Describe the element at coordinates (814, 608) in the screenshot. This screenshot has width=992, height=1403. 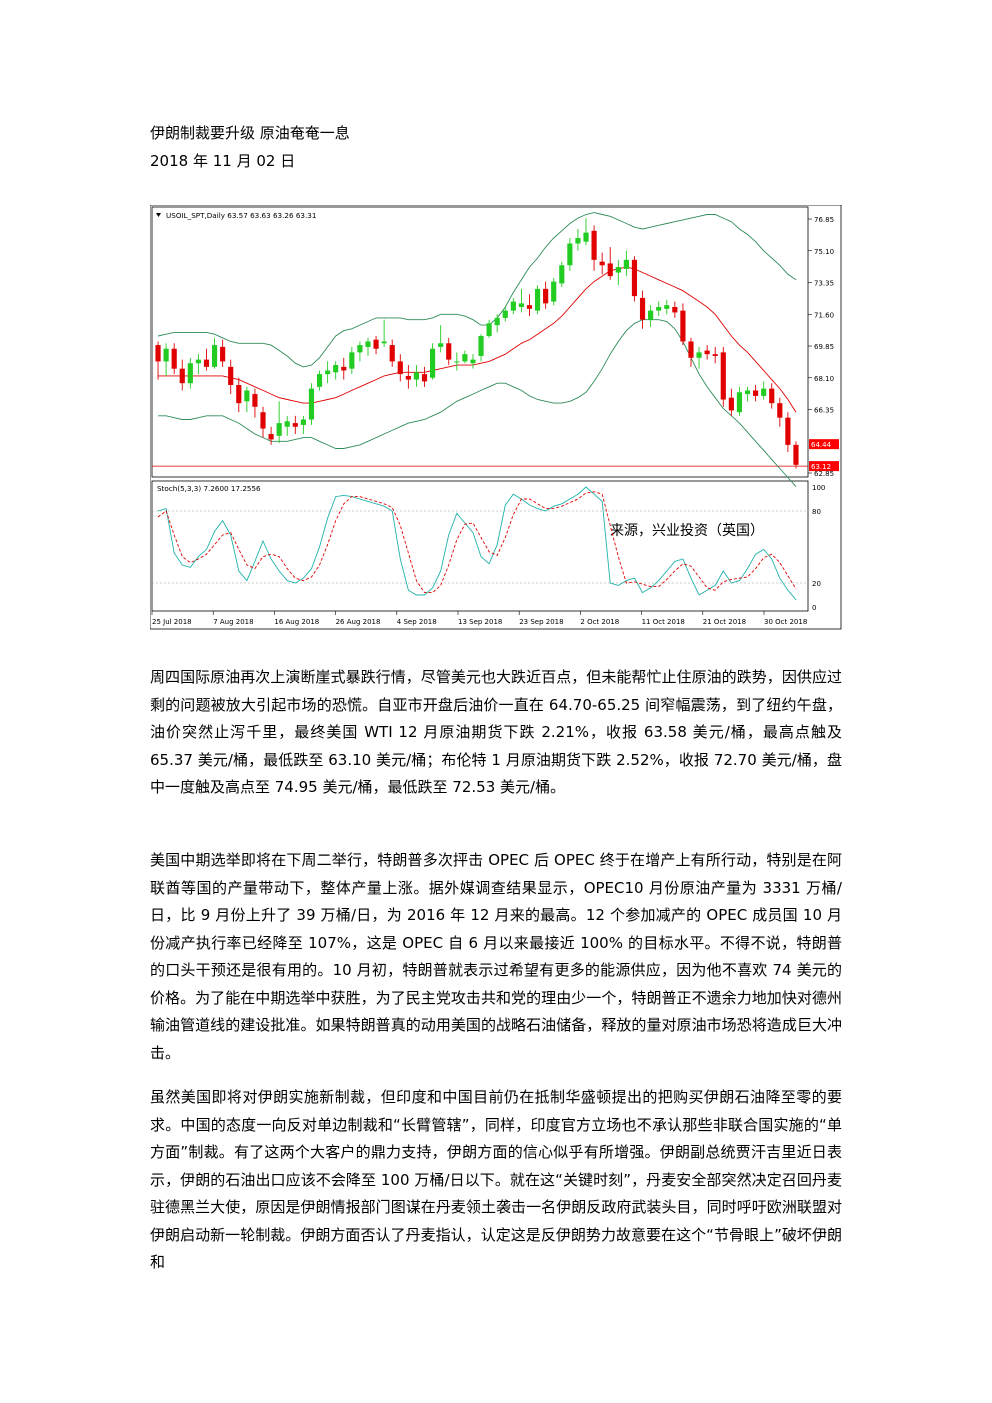
I see `stoch-tick-label: 0` at that location.